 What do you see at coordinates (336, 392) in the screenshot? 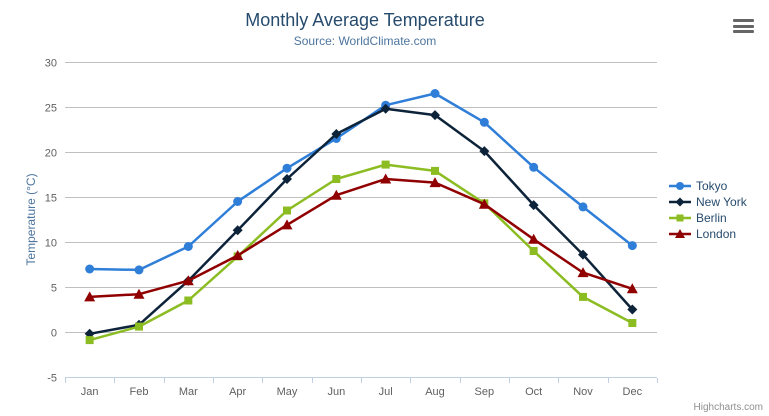
I see `x-axis-label: Jun` at bounding box center [336, 392].